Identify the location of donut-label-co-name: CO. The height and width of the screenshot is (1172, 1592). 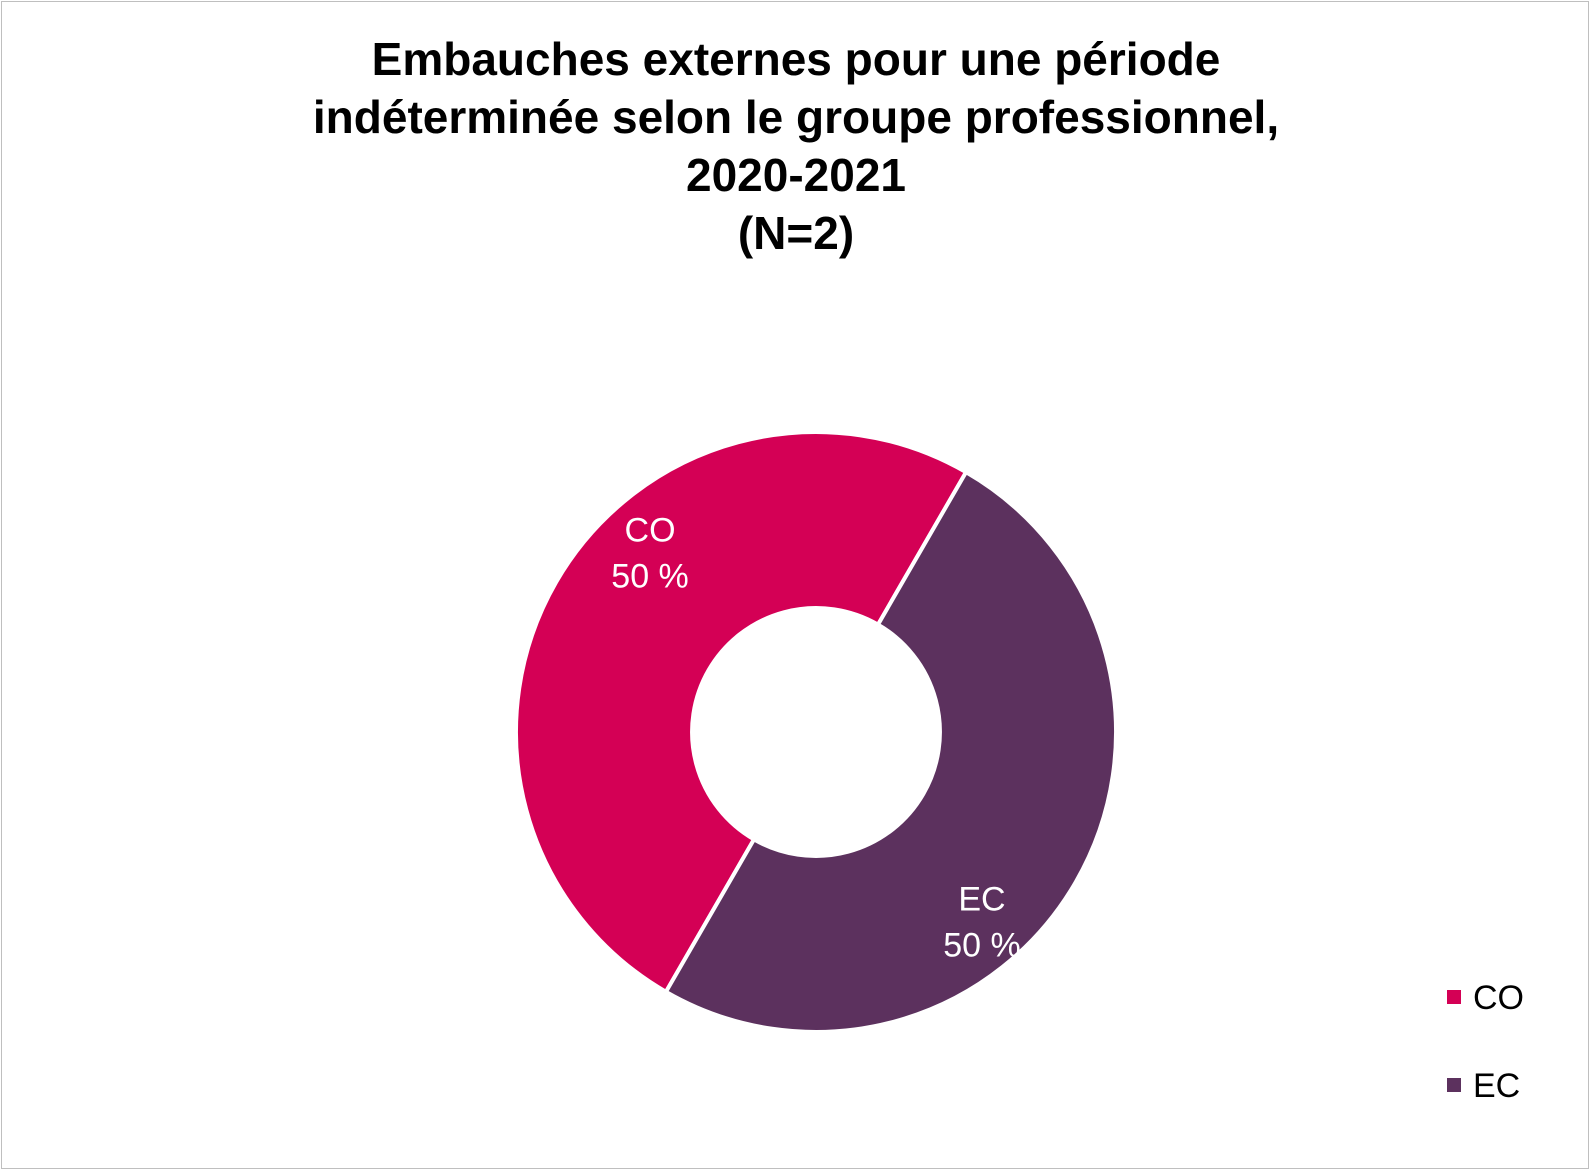
(650, 531).